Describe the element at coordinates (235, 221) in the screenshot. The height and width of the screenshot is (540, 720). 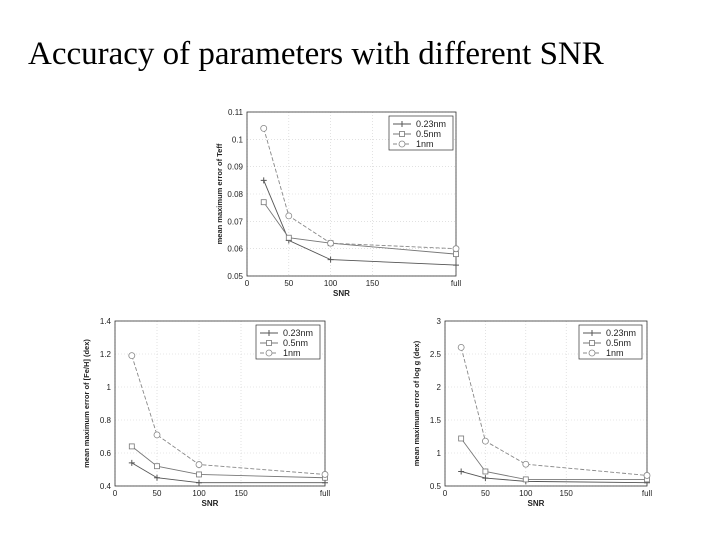
I see `y-tick-label: 0.07` at that location.